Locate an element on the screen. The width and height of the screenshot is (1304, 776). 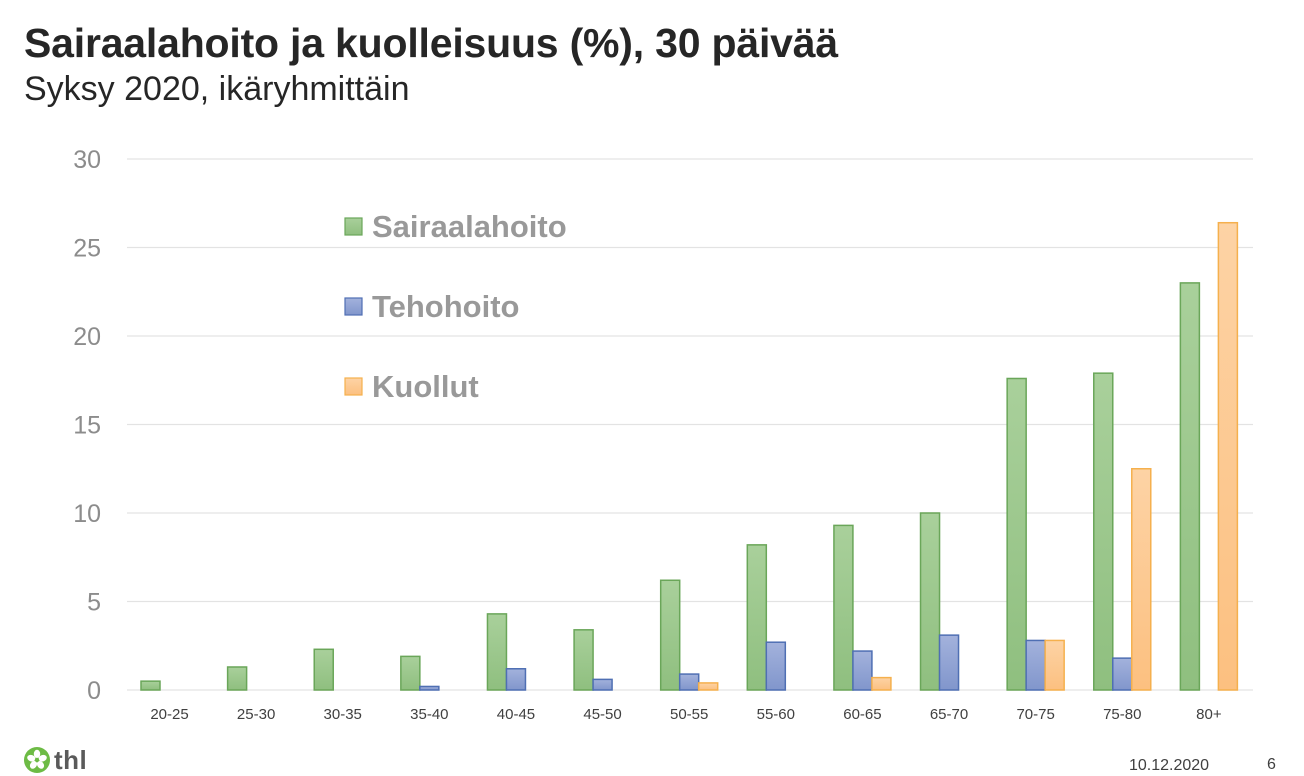
x-tick-label: 25-30 is located at coordinates (256, 714).